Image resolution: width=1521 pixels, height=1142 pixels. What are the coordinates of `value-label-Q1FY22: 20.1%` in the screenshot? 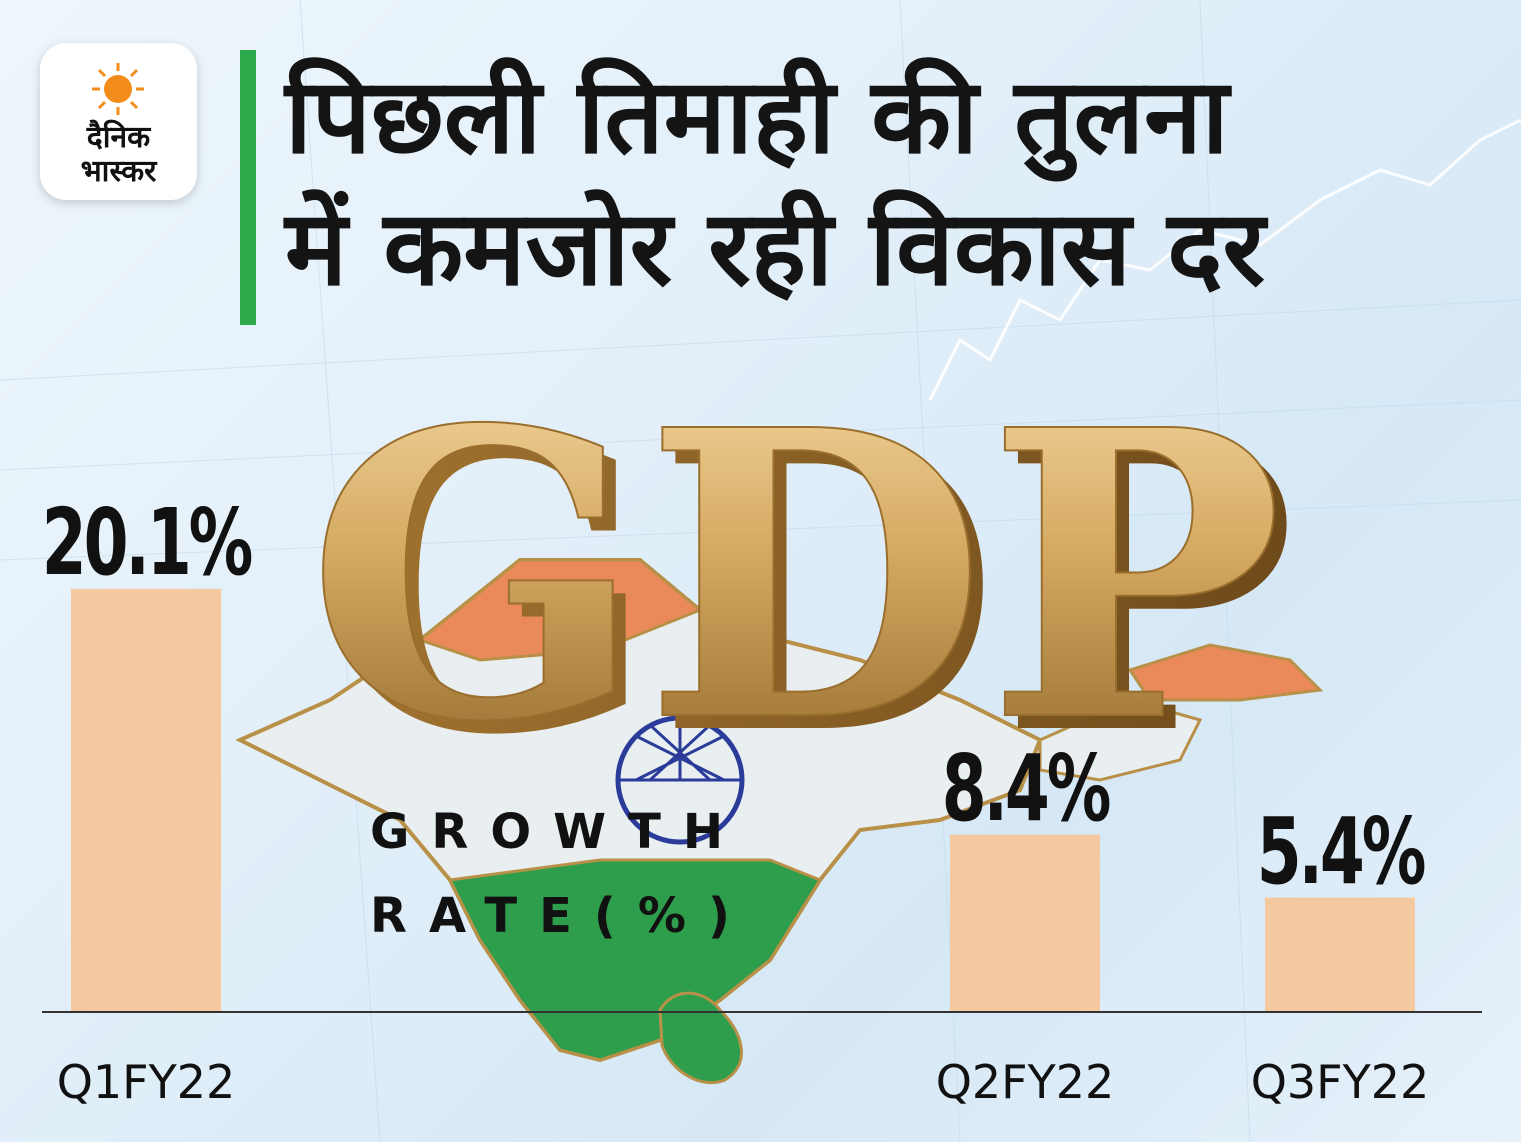 It's located at (147, 542).